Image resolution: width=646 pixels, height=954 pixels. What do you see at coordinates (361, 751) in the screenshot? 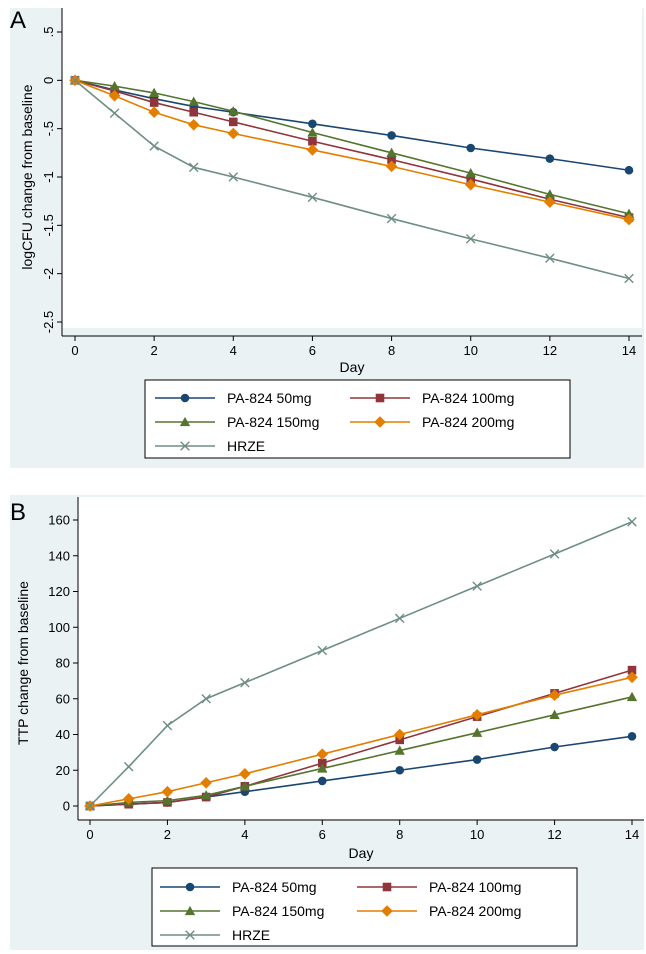
I see `panel-b-series-pa-824-150mg` at bounding box center [361, 751].